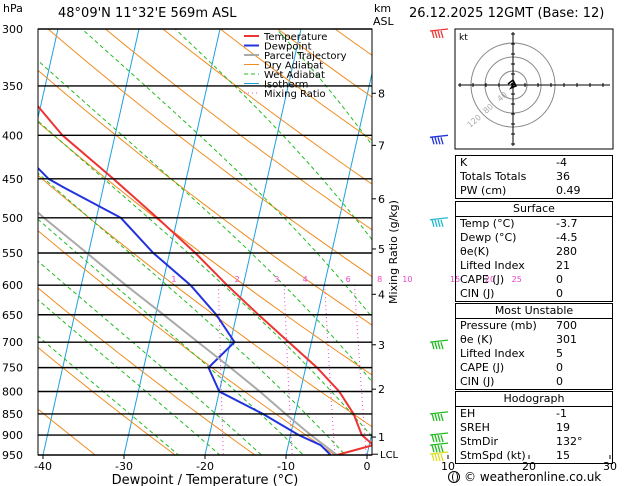 This screenshot has height=486, width=629. What do you see at coordinates (12, 315) in the screenshot?
I see `pressure-tick-label: 650` at bounding box center [12, 315].